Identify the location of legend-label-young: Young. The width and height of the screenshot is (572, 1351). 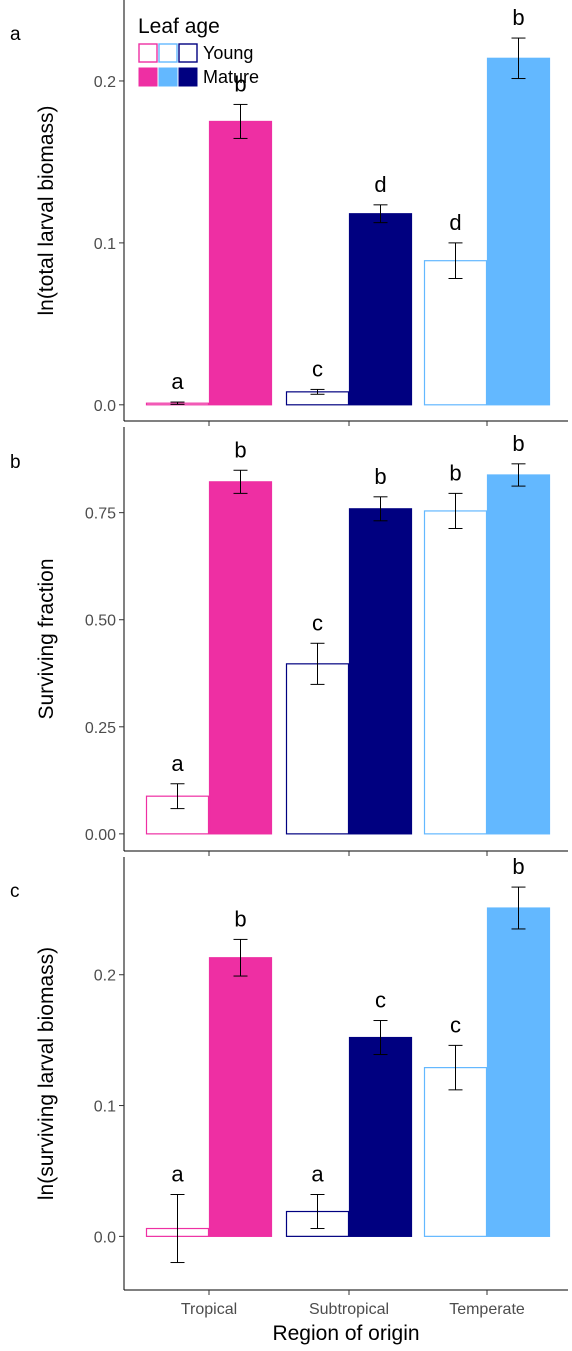
(228, 53).